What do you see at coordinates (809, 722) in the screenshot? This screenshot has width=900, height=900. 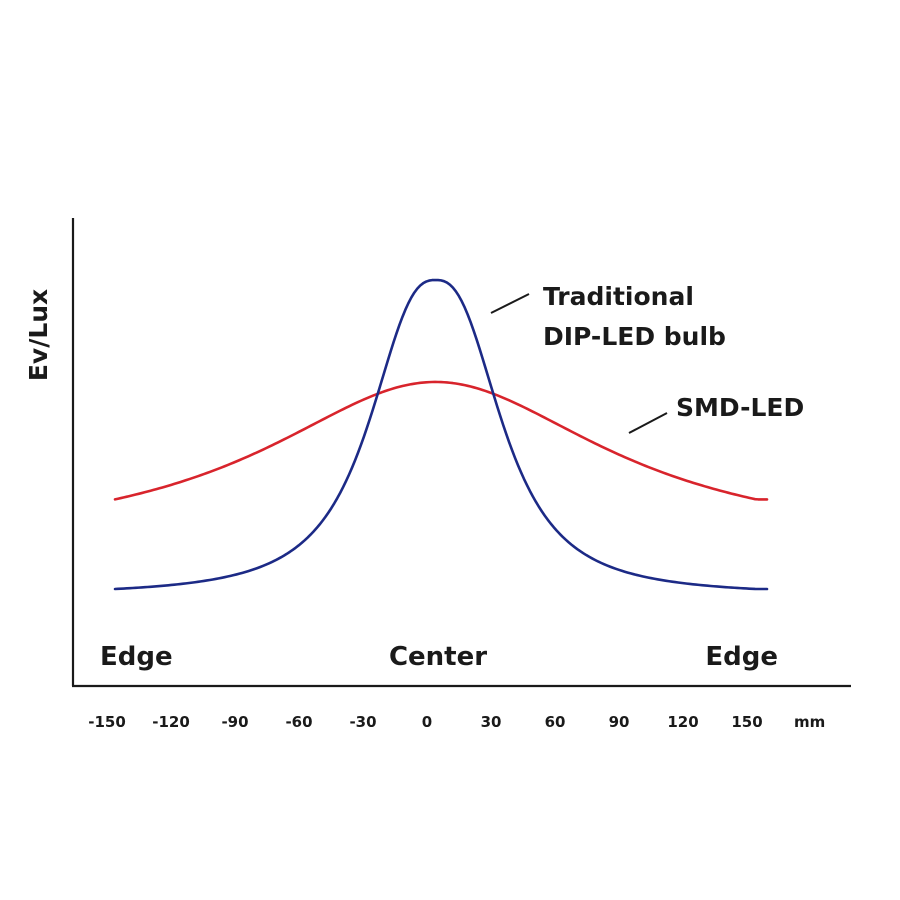 I see `x-unit-label: mm` at bounding box center [809, 722].